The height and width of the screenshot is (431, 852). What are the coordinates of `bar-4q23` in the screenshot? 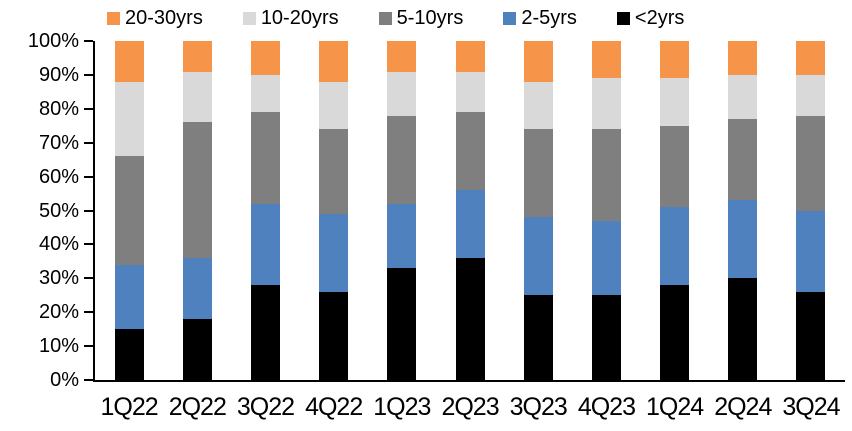 It's located at (606, 210).